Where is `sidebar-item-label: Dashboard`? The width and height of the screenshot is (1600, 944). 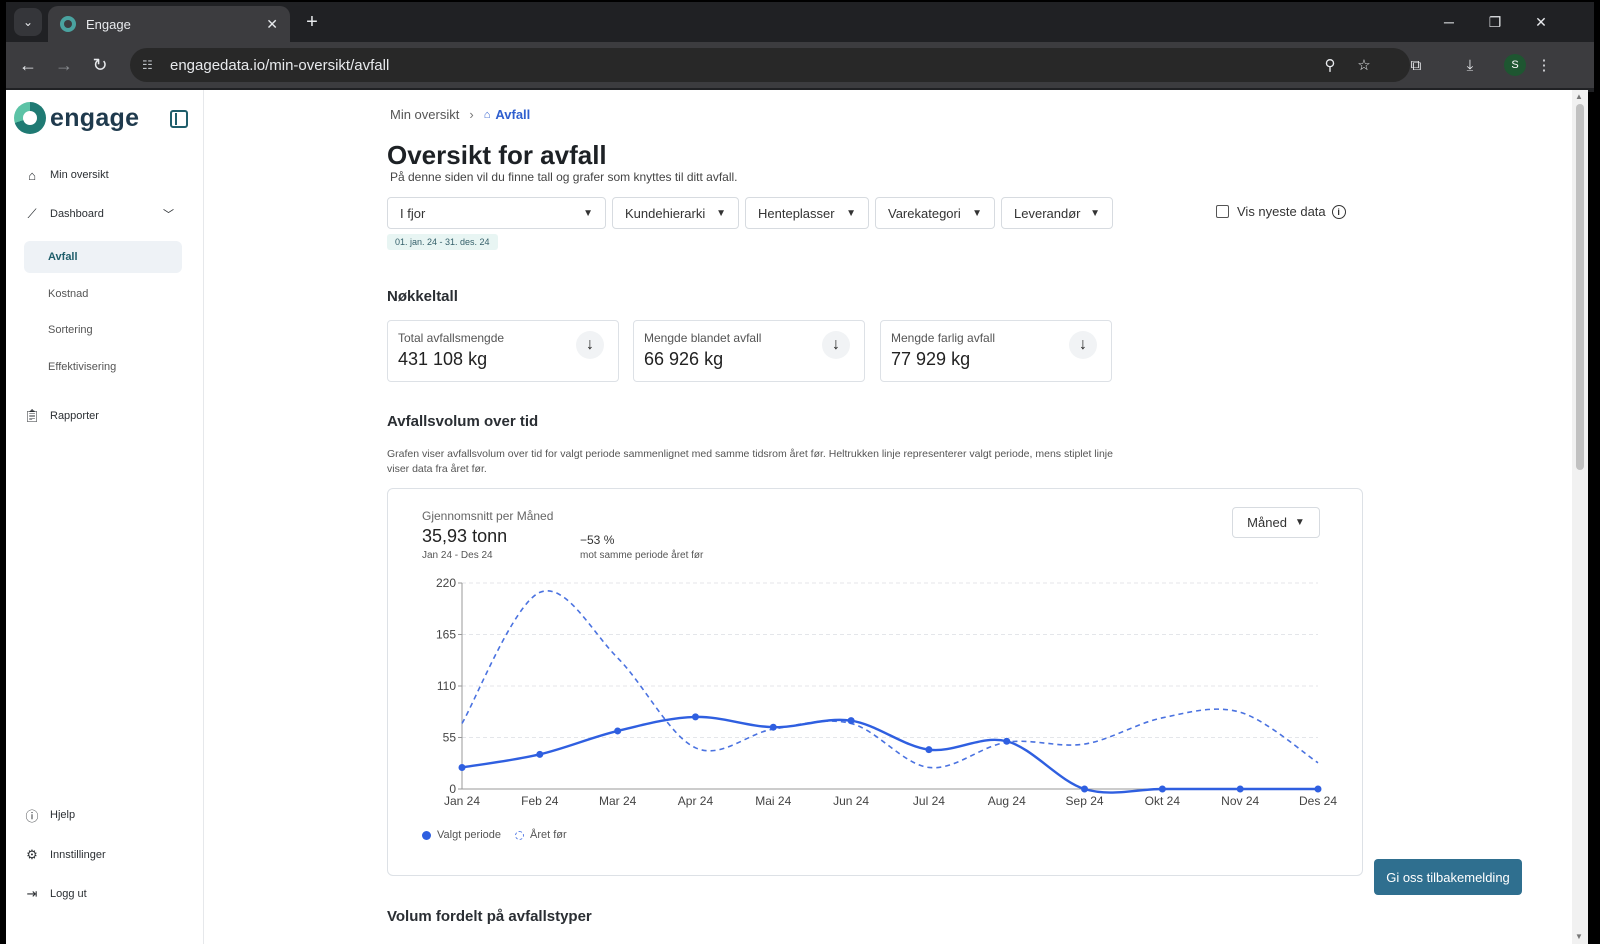 sidebar-item-label: Dashboard is located at coordinates (77, 214).